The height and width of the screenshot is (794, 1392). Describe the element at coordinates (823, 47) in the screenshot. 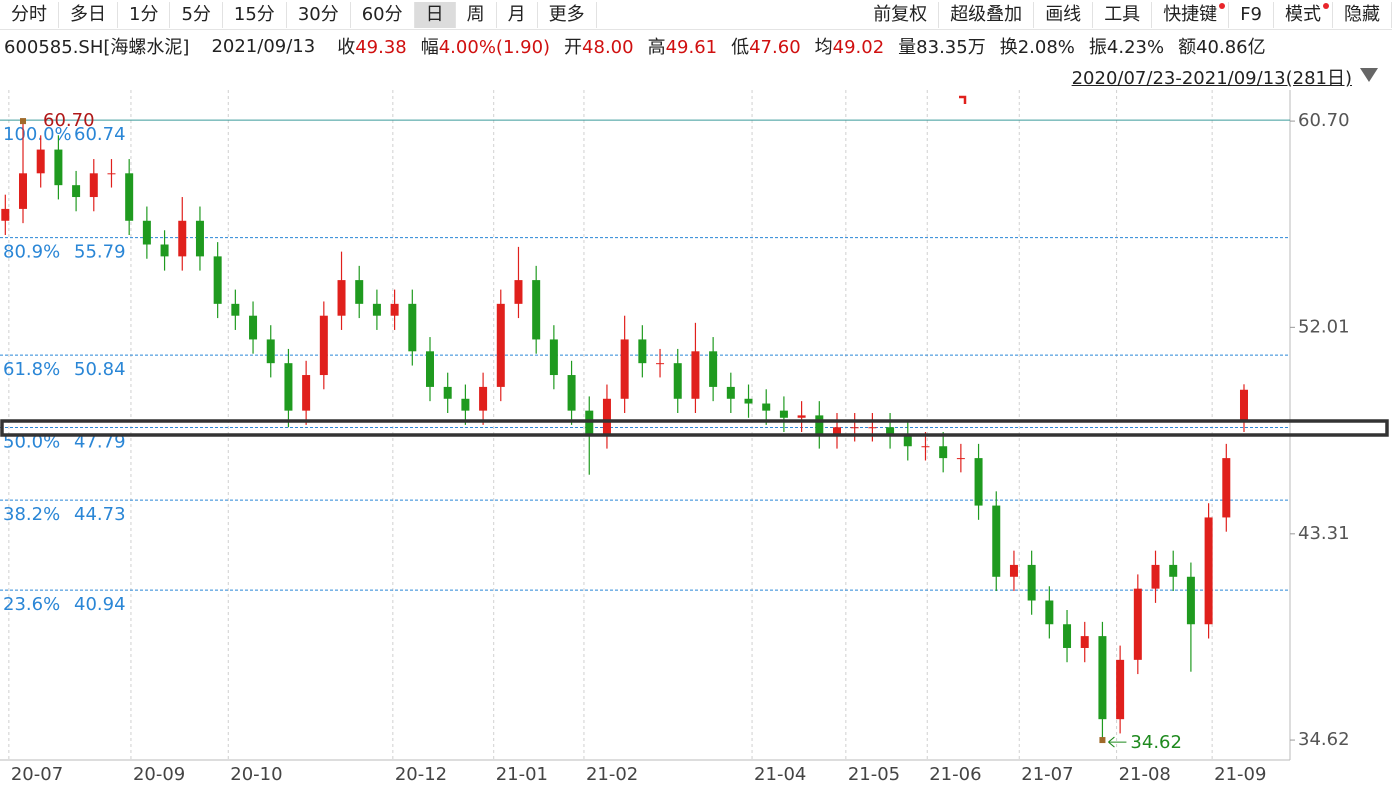

I see `field-label: 均` at that location.